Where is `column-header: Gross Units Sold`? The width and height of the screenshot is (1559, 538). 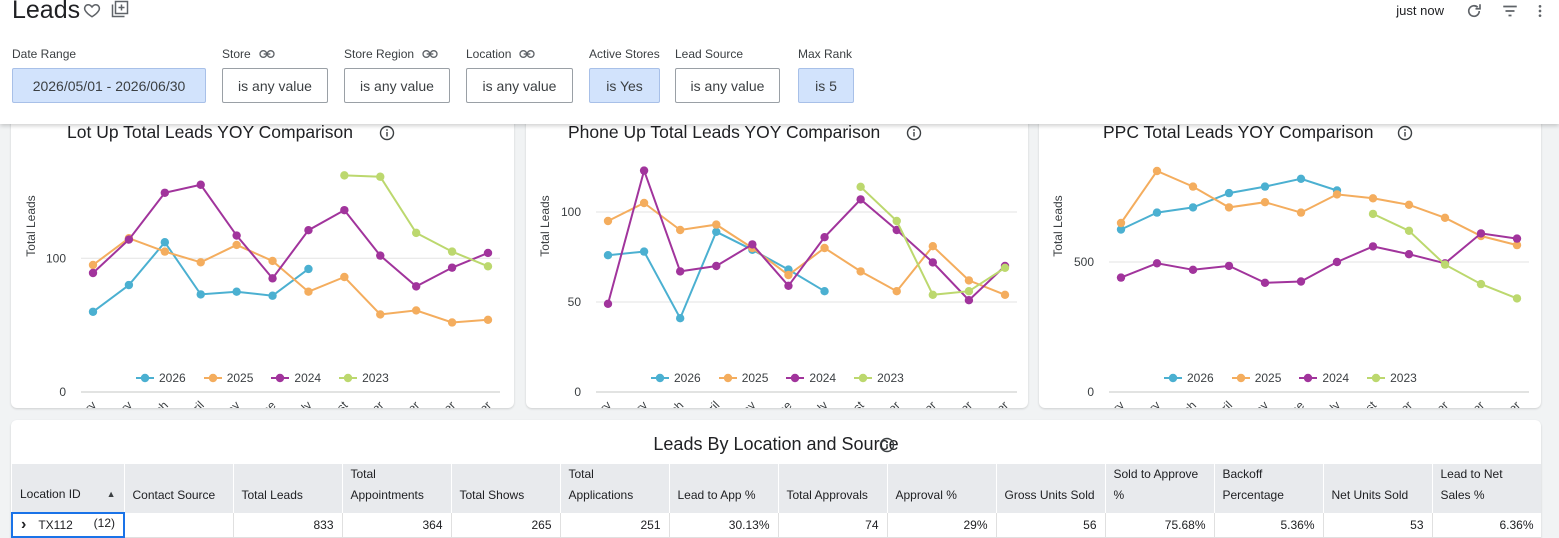 column-header: Gross Units Sold is located at coordinates (1051, 488).